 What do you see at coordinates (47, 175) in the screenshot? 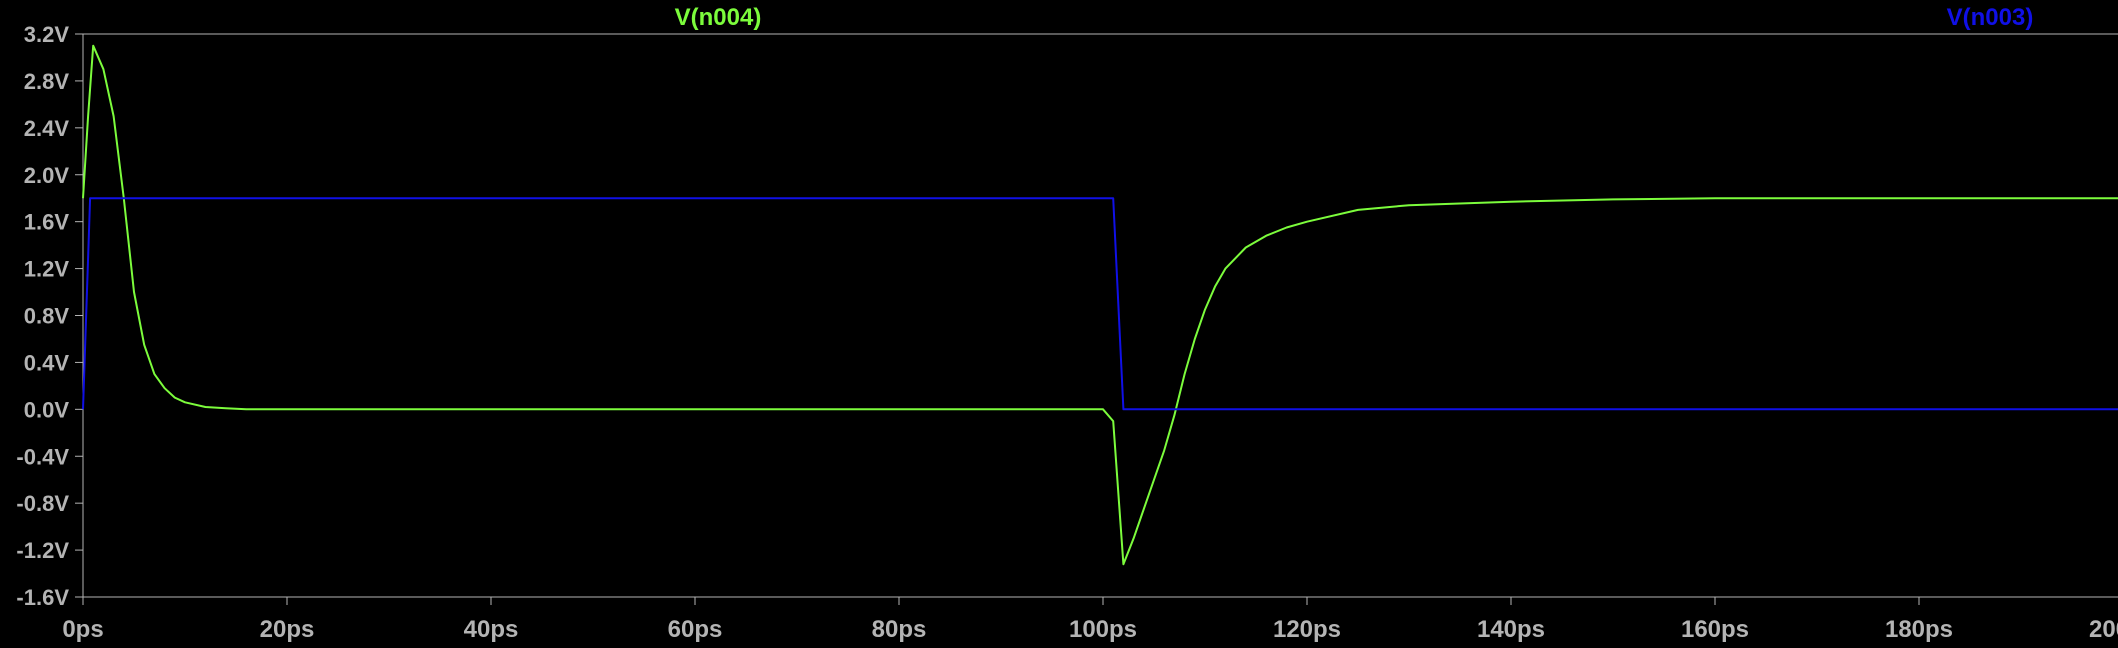
I see `y-tick-label: 2.0V` at bounding box center [47, 175].